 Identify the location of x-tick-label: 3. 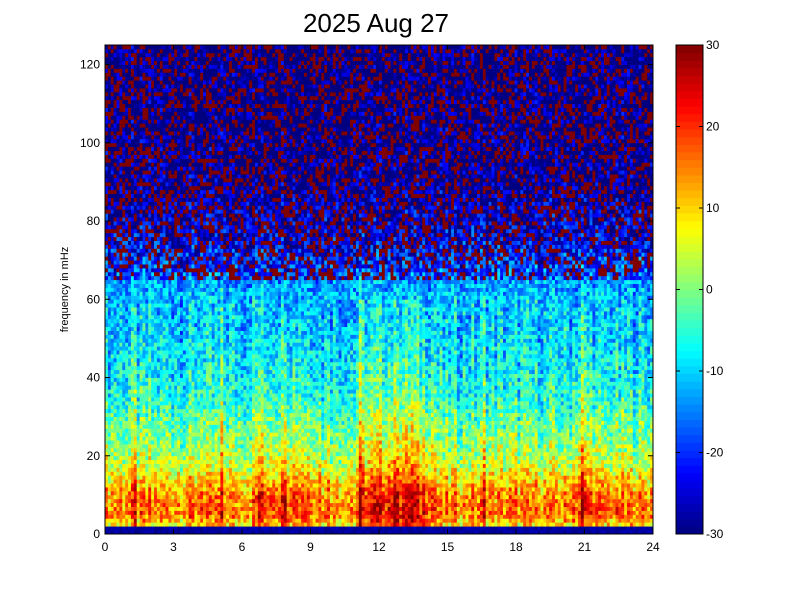
(173, 547).